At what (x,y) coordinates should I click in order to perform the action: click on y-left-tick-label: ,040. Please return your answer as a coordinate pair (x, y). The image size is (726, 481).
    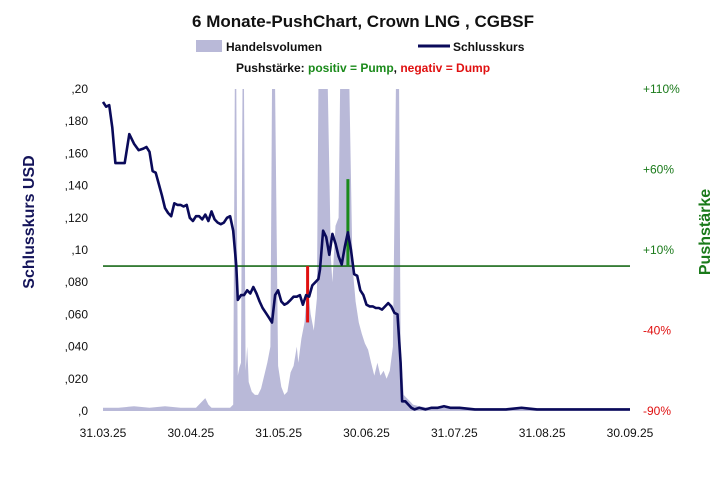
    Looking at the image, I should click on (77, 347).